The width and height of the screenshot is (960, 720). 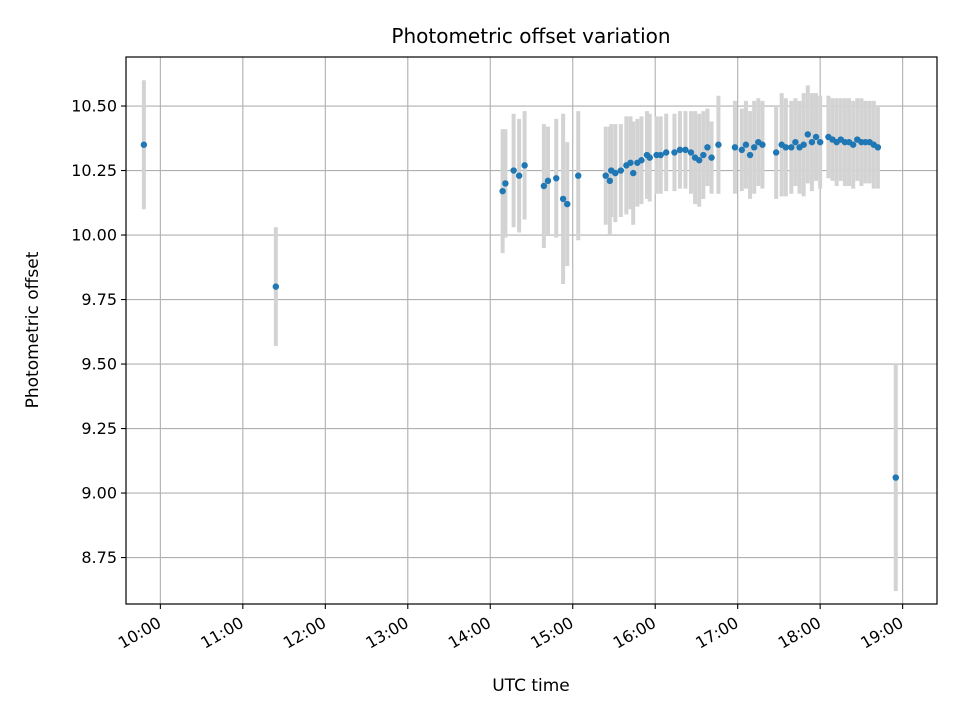 I want to click on y-axis-title: Photometric offset, so click(x=33, y=329).